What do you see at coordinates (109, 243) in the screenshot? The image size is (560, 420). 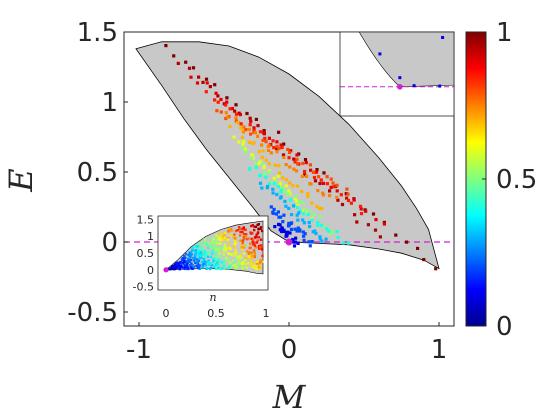 I see `y-tick-label: 0` at bounding box center [109, 243].